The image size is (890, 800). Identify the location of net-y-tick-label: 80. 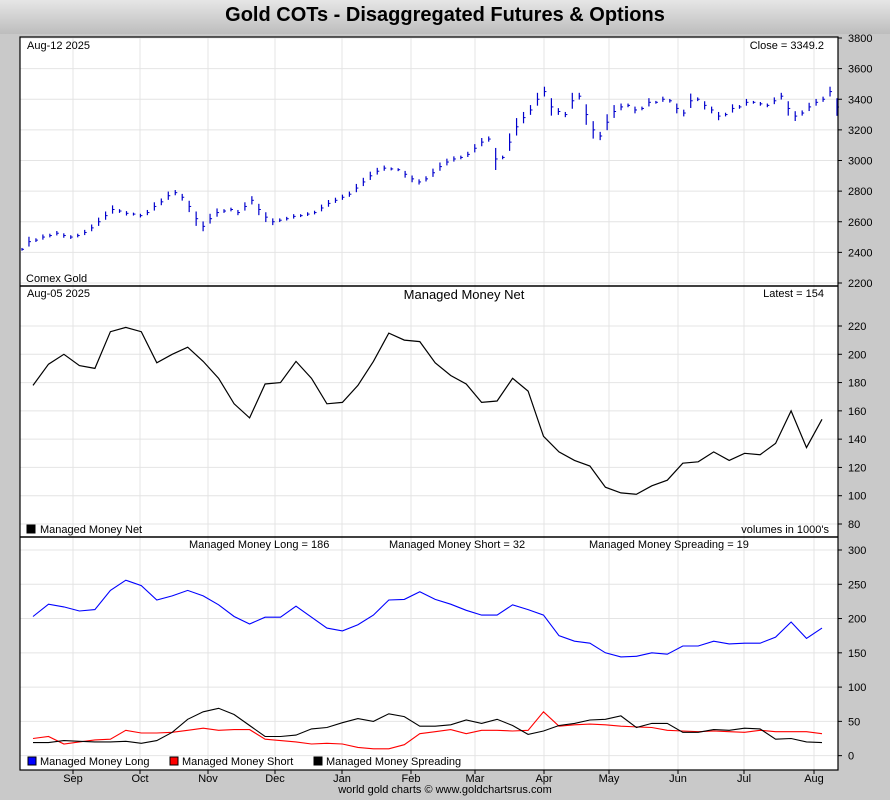
(854, 525).